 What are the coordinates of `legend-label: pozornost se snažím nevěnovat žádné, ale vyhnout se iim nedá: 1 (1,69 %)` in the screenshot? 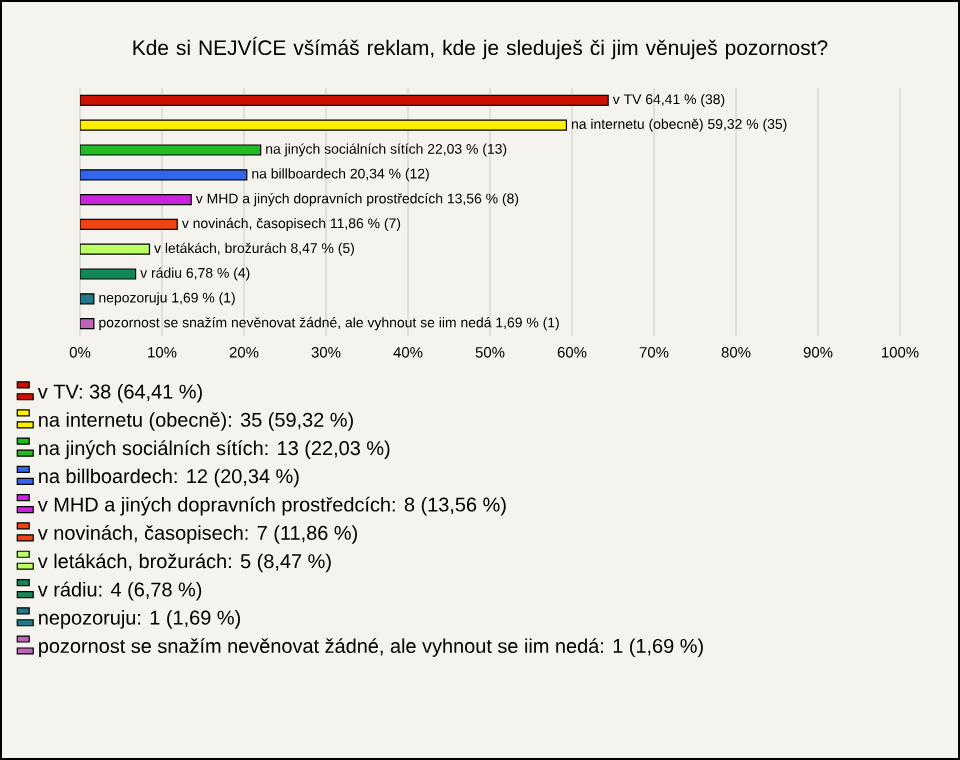 It's located at (371, 647).